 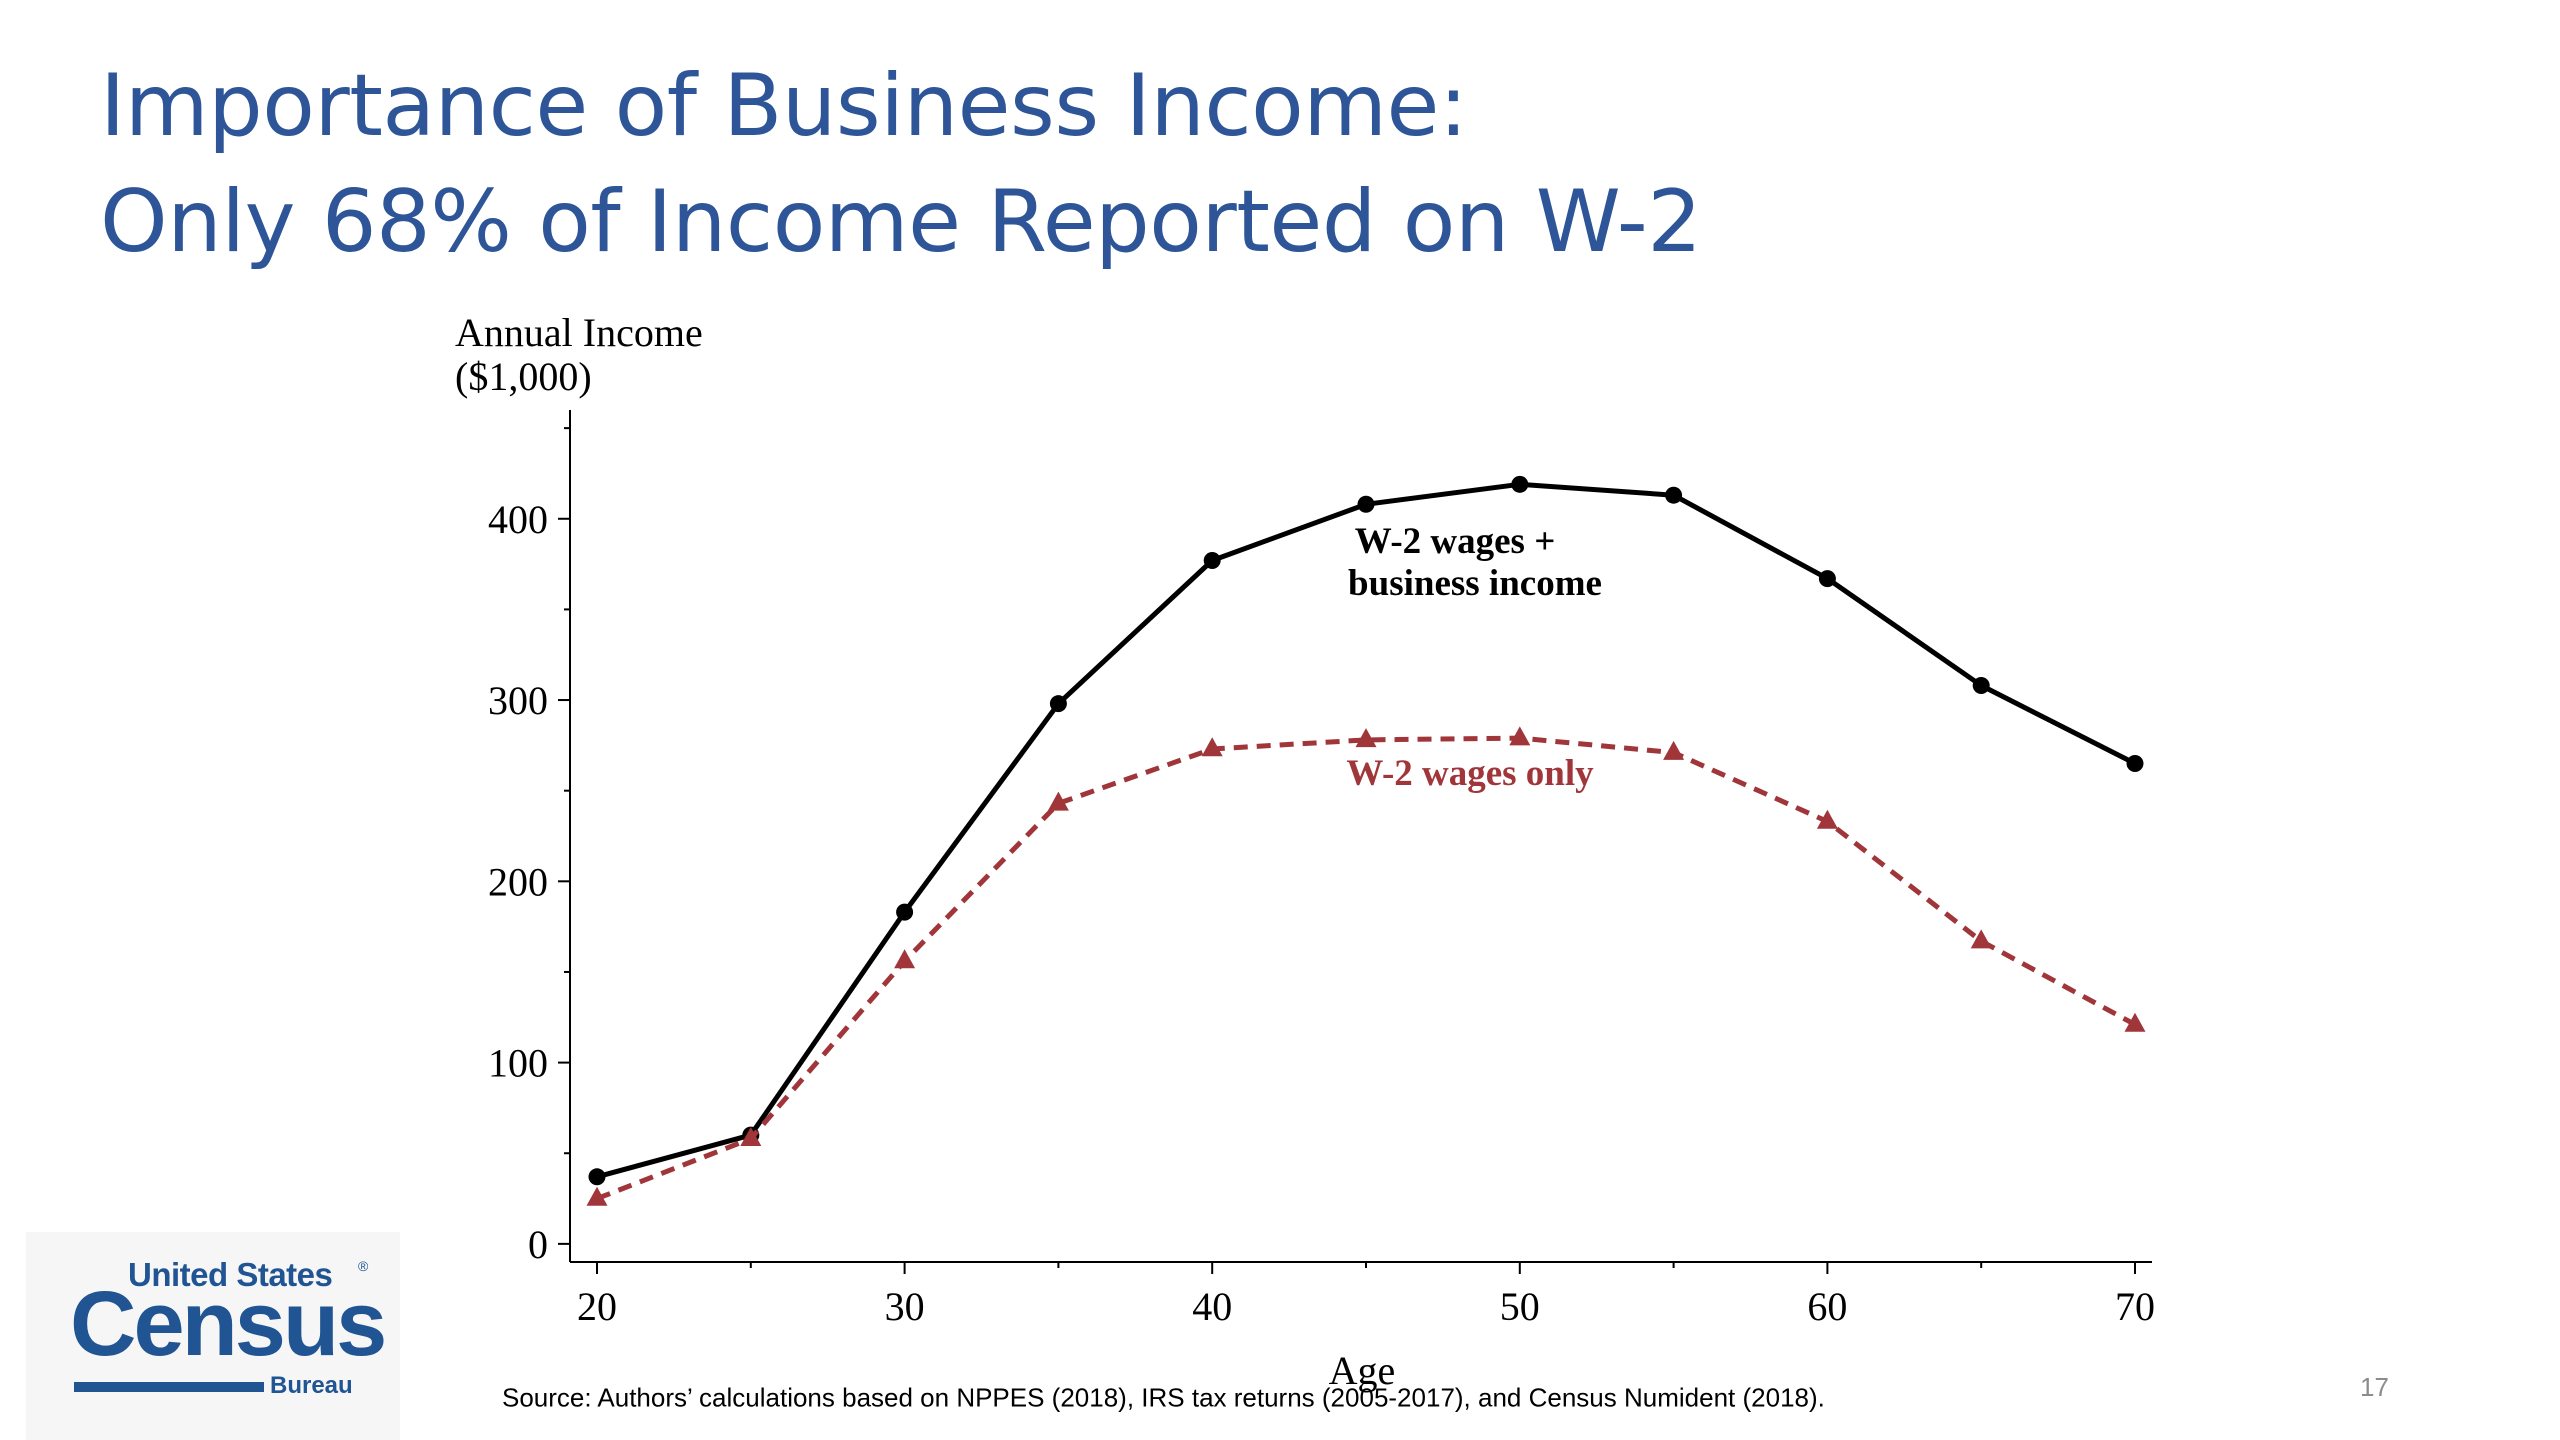 I want to click on logo-underline-bar, so click(x=169, y=1387).